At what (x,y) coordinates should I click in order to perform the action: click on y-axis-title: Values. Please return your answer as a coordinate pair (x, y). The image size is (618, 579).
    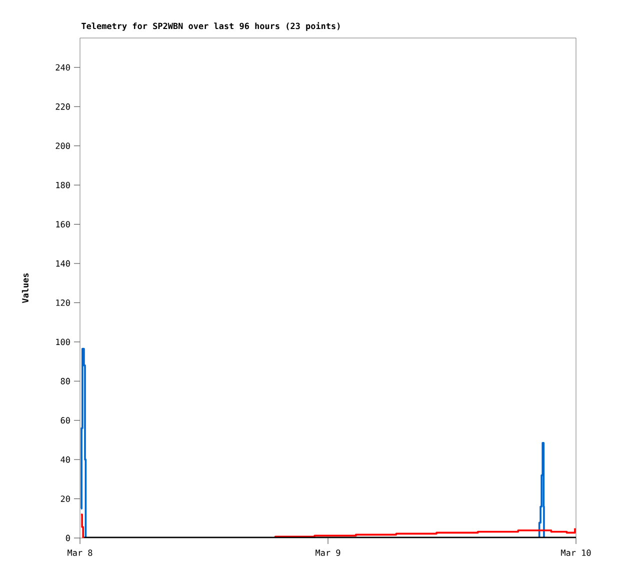
    Looking at the image, I should click on (25, 288).